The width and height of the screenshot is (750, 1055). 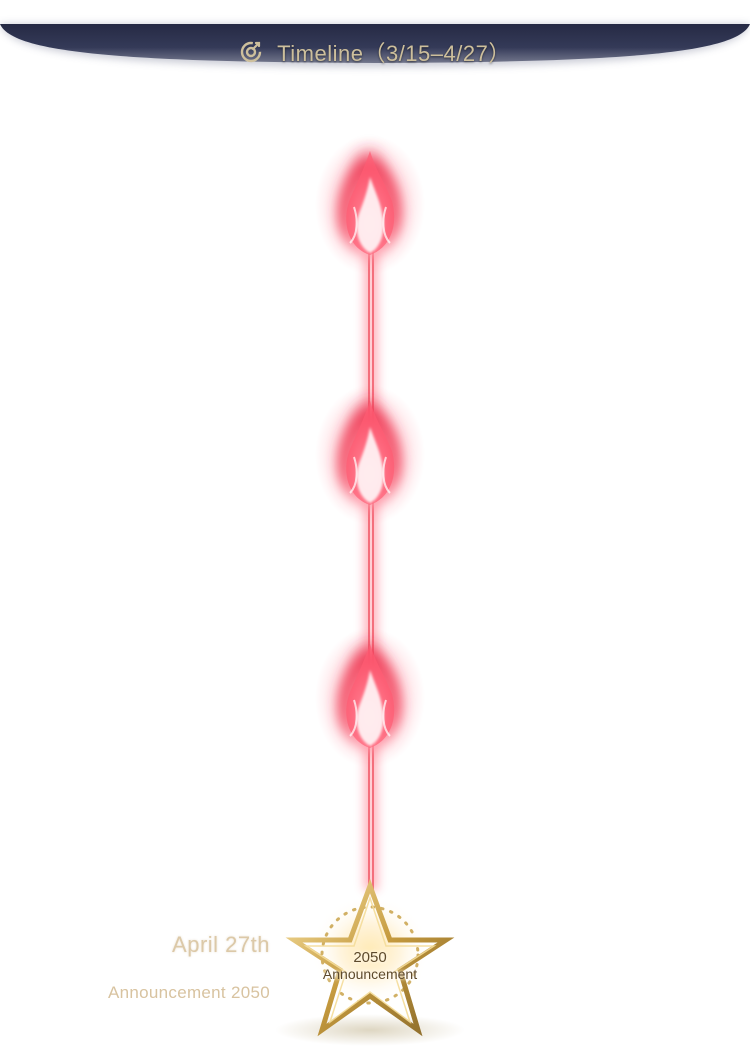 What do you see at coordinates (370, 957) in the screenshot?
I see `badge-year: 2050` at bounding box center [370, 957].